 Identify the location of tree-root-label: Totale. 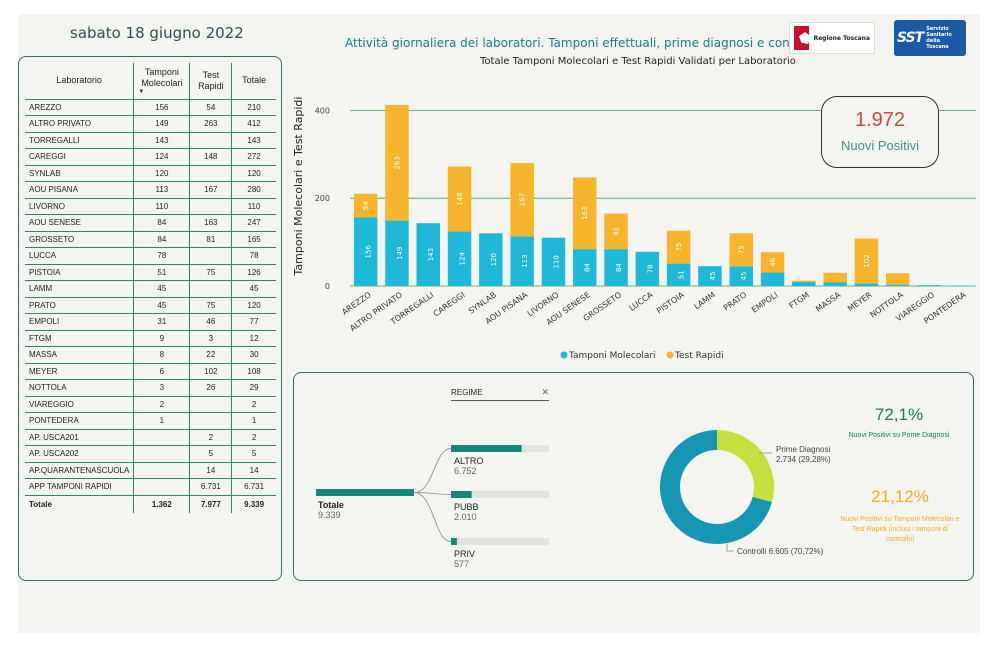
(331, 505).